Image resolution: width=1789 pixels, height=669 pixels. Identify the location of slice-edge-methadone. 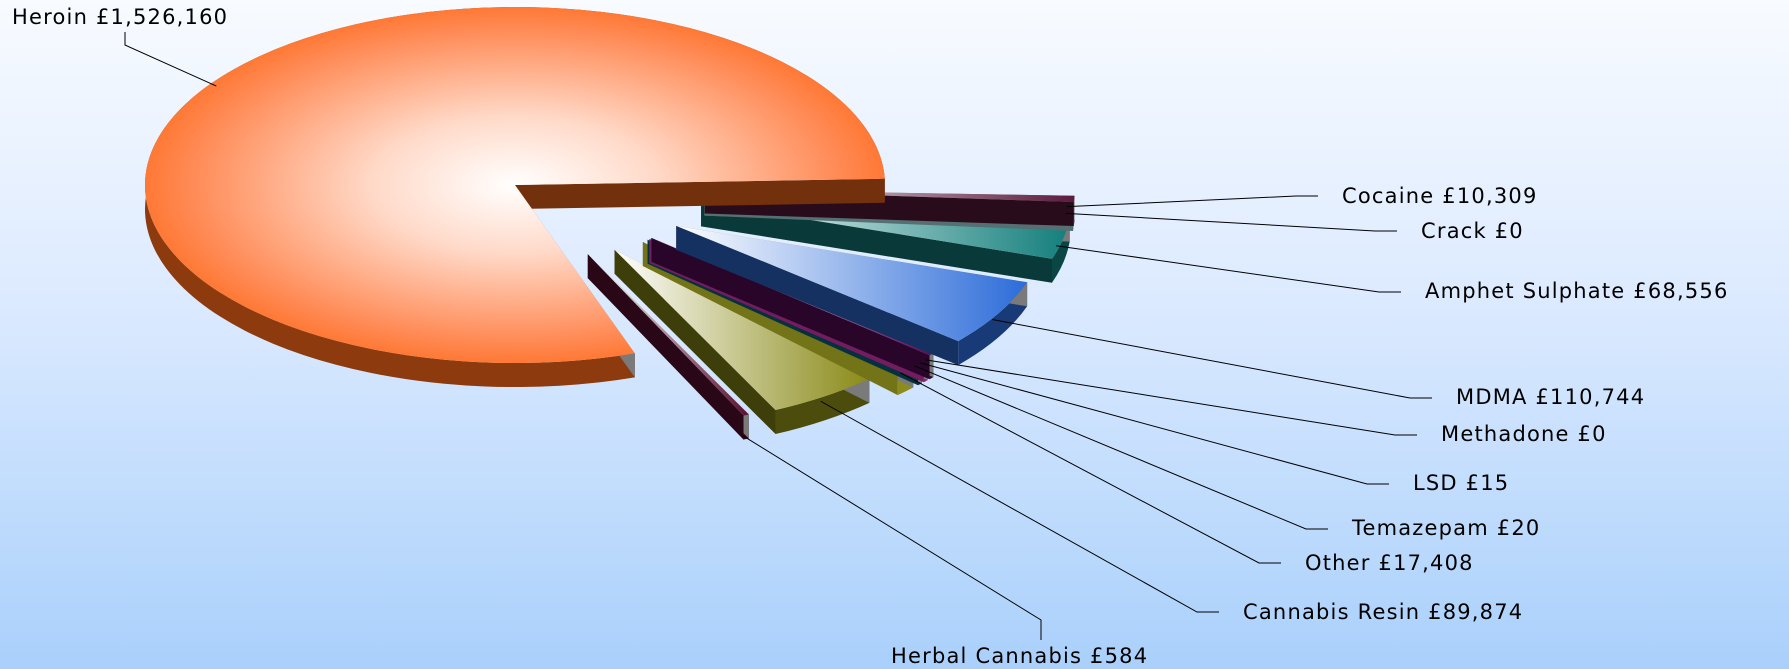
(790, 308).